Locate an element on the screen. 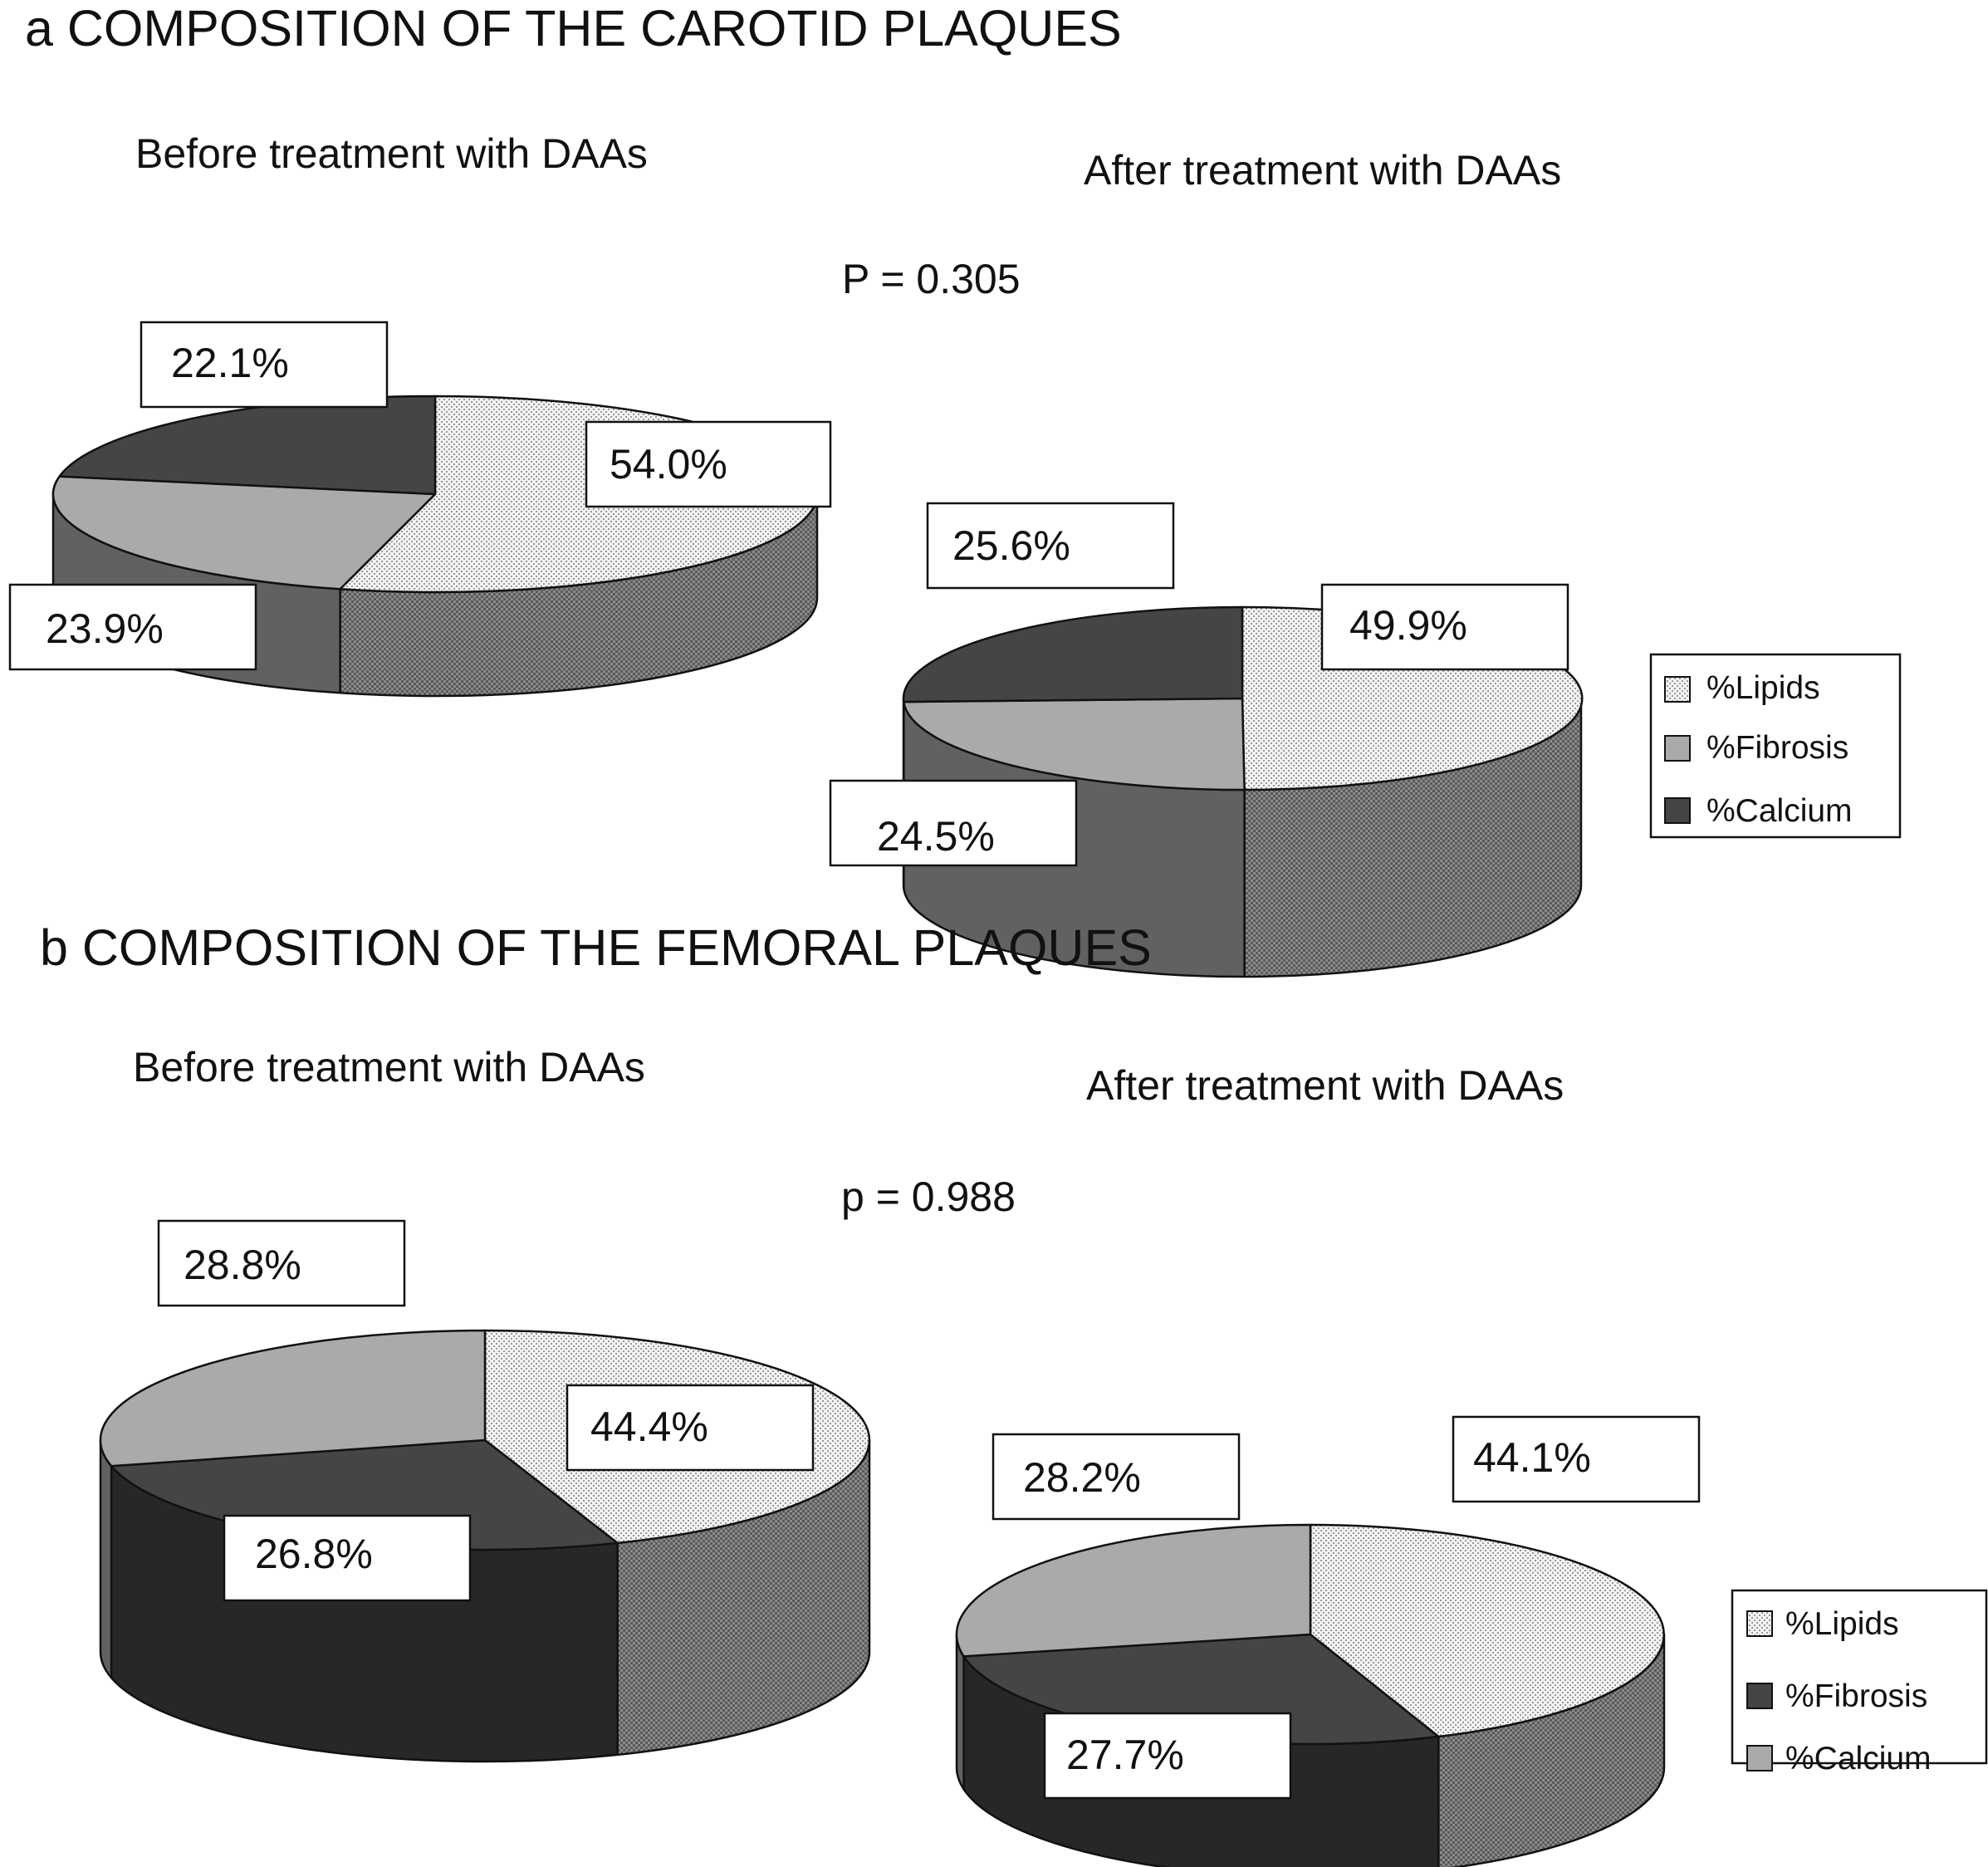 The width and height of the screenshot is (1988, 1867). carotid-legend-swatch-calcium is located at coordinates (1677, 810).